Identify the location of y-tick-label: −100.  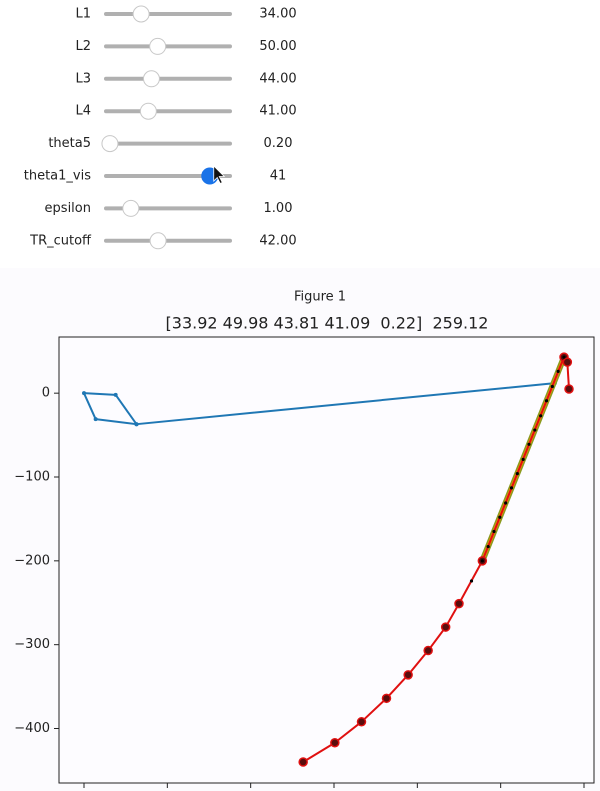
(32, 477).